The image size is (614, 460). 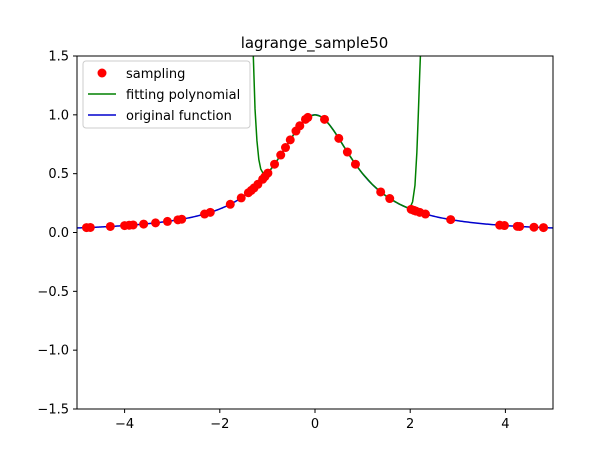 I want to click on legend-box, so click(x=166, y=94).